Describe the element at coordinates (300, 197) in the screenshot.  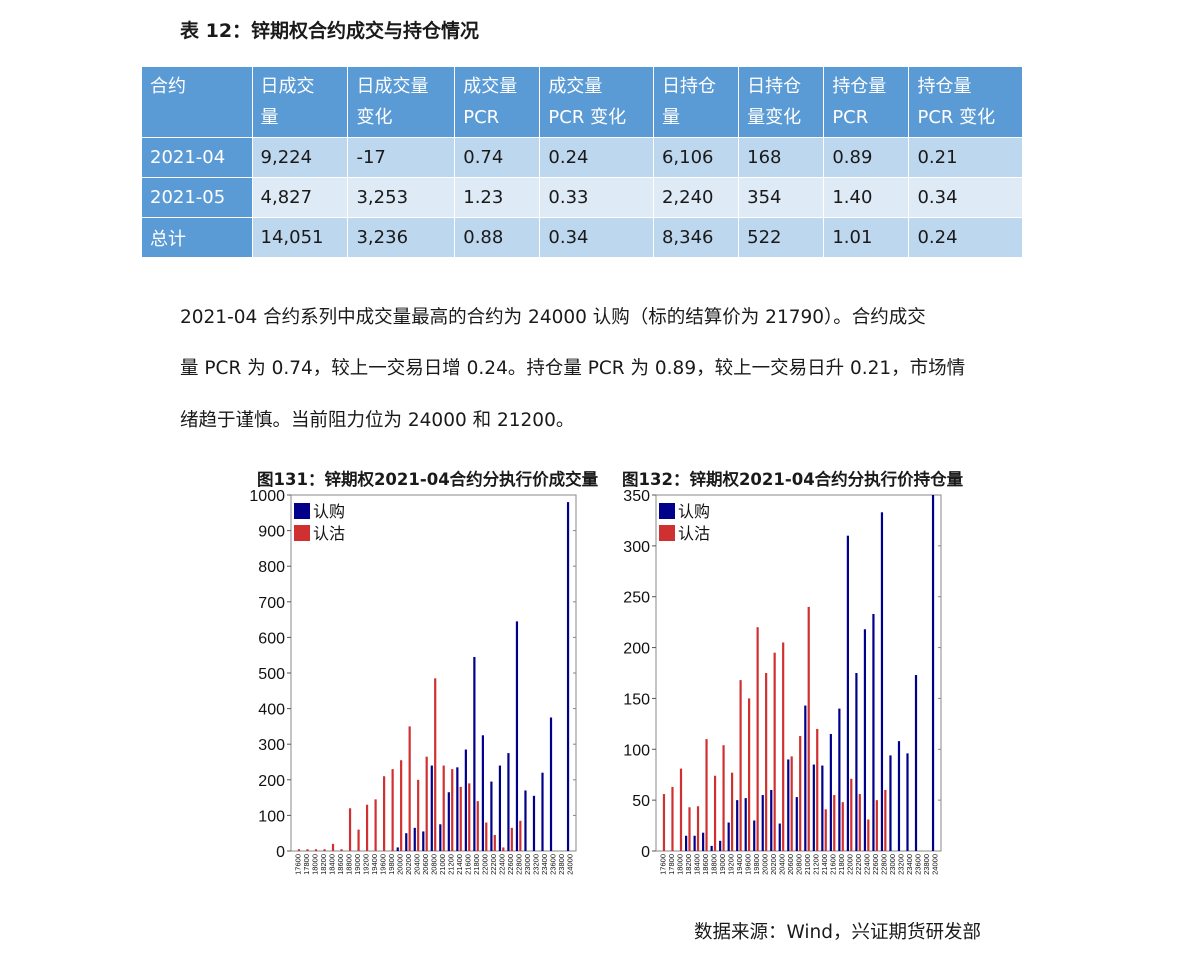
I see `table-cell: 4,827` at that location.